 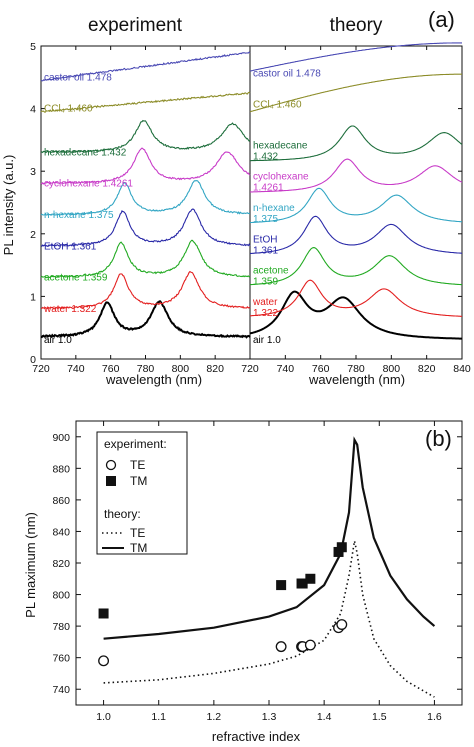 I want to click on legend-theory-tm-label: TM, so click(x=138, y=548).